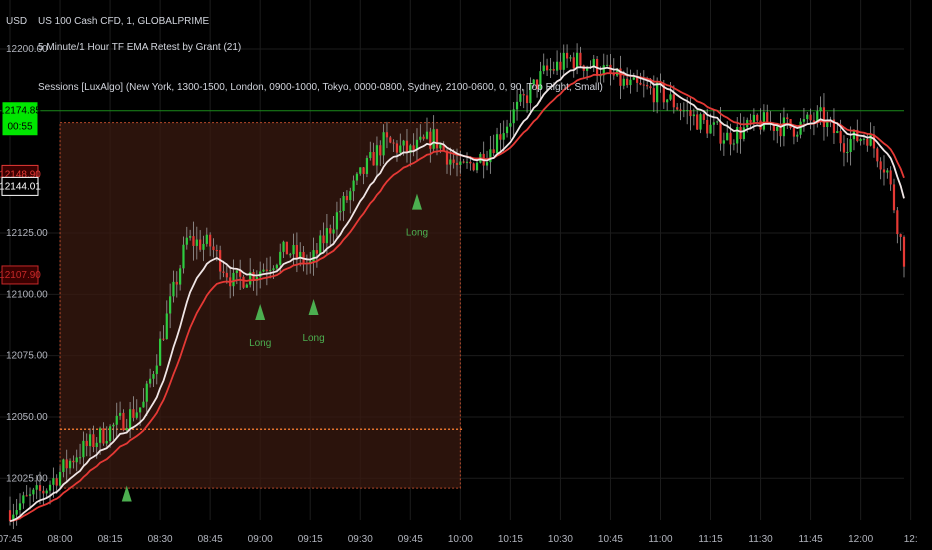 The image size is (932, 550). Describe the element at coordinates (560, 539) in the screenshot. I see `time-tick-label: 10:30` at that location.